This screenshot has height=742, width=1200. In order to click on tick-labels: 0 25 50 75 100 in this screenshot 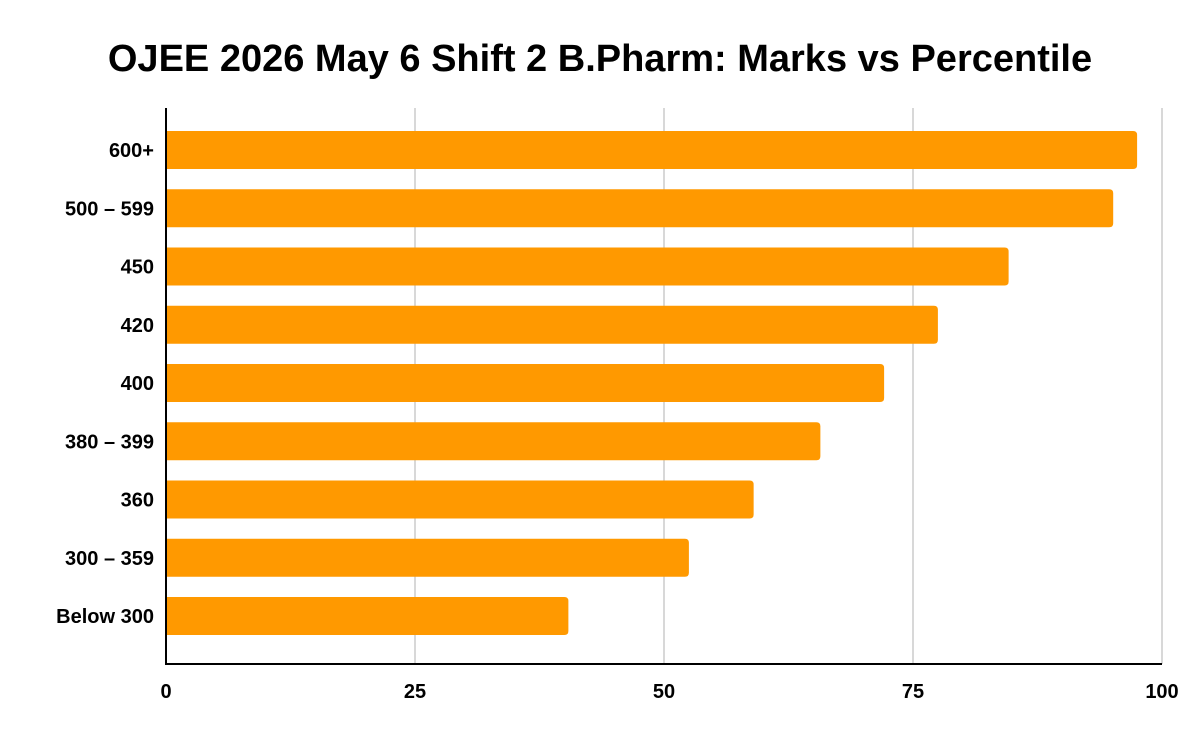, I will do `click(669, 692)`.